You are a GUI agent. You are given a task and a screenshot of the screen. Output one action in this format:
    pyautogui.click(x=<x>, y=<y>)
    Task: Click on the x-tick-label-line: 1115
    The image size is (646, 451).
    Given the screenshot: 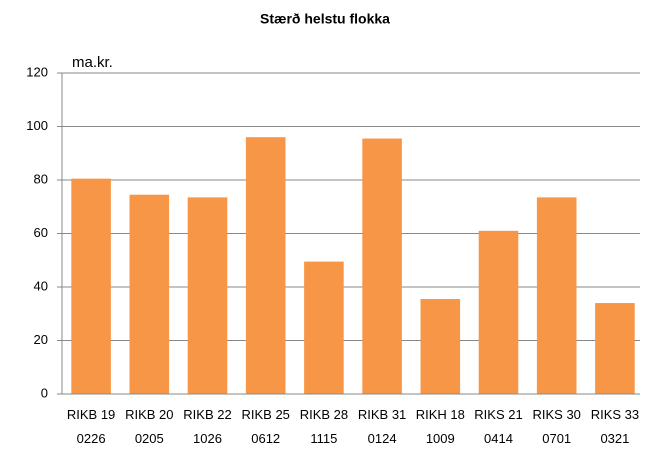 What is the action you would take?
    pyautogui.click(x=323, y=438)
    